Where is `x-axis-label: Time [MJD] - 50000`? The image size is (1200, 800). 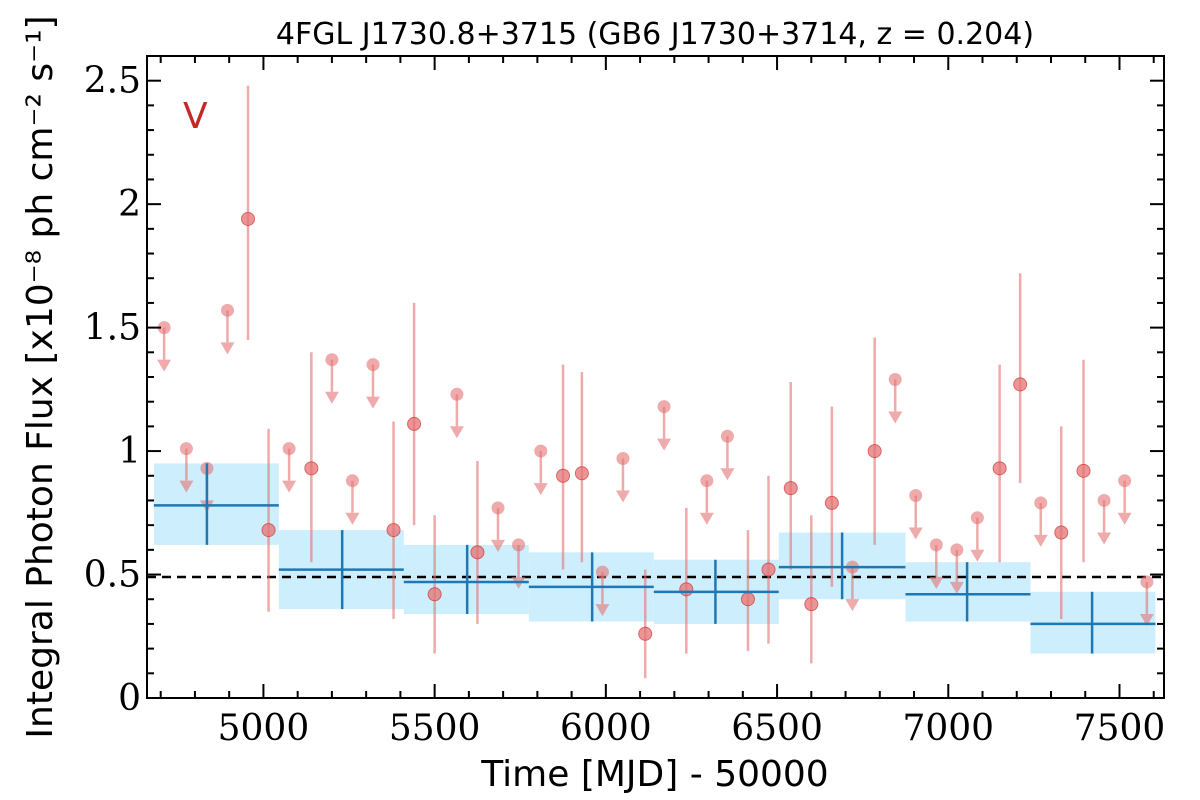
x-axis-label: Time [MJD] - 50000 is located at coordinates (654, 774).